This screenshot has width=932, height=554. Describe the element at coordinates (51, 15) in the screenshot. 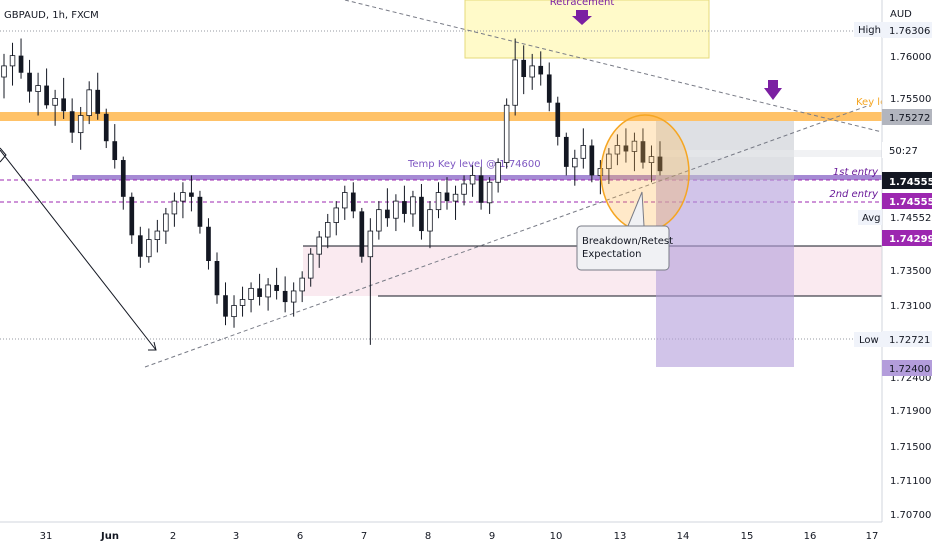

I see `symbol-label: GBPAUD, 1h, FXCM` at that location.